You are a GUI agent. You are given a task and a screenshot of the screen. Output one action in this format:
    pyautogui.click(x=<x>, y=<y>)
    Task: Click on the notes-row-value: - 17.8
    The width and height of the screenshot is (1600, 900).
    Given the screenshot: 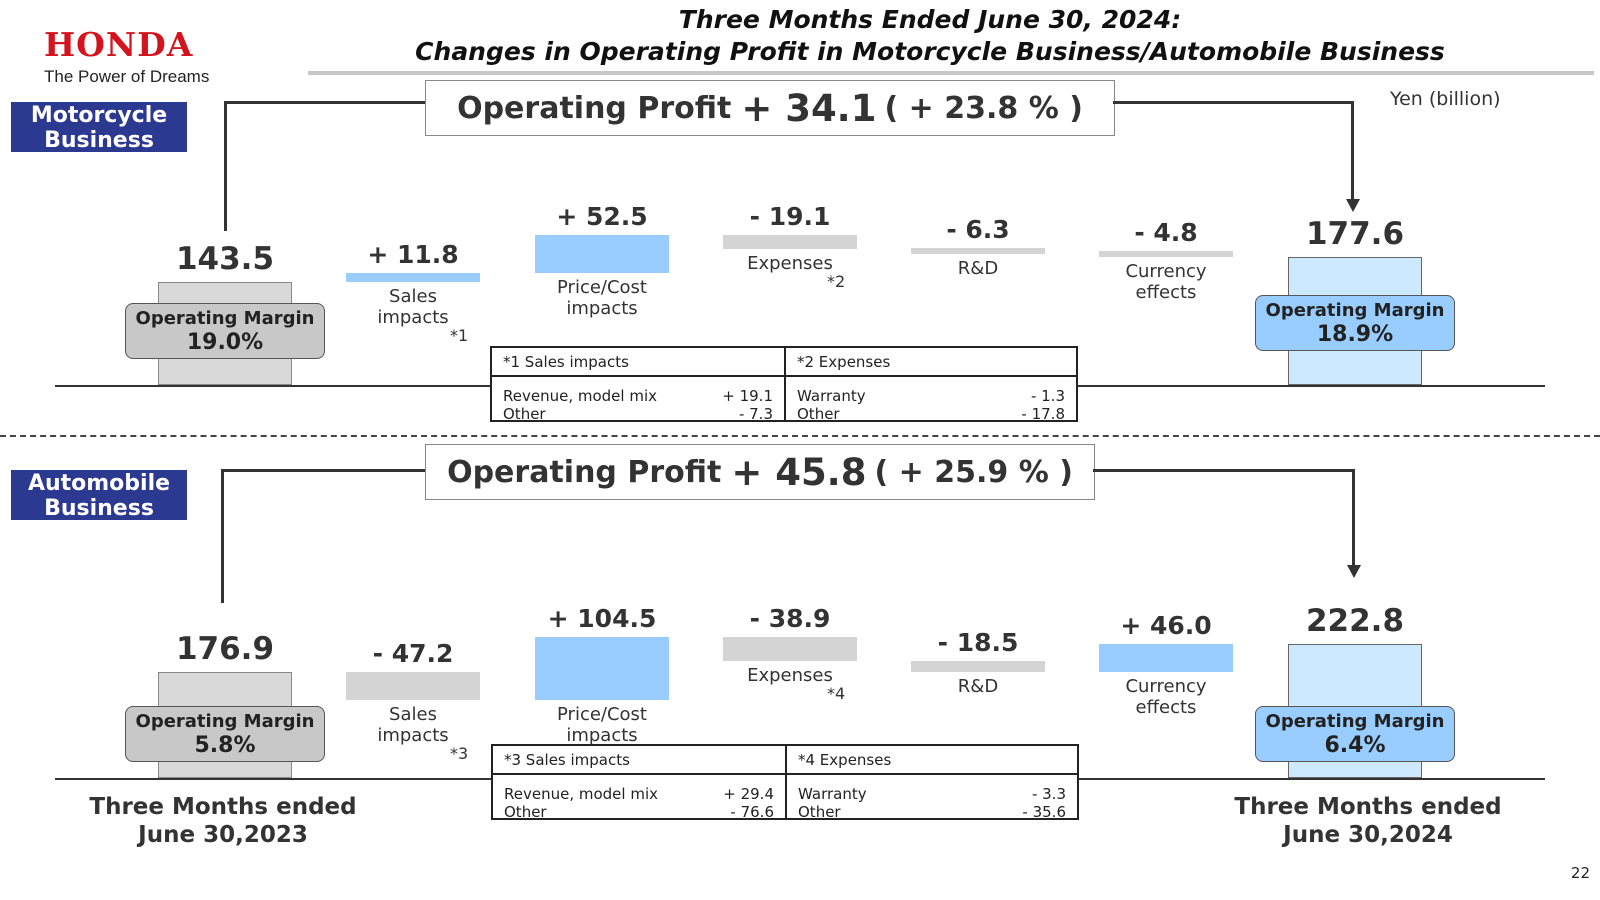 What is the action you would take?
    pyautogui.click(x=1043, y=414)
    